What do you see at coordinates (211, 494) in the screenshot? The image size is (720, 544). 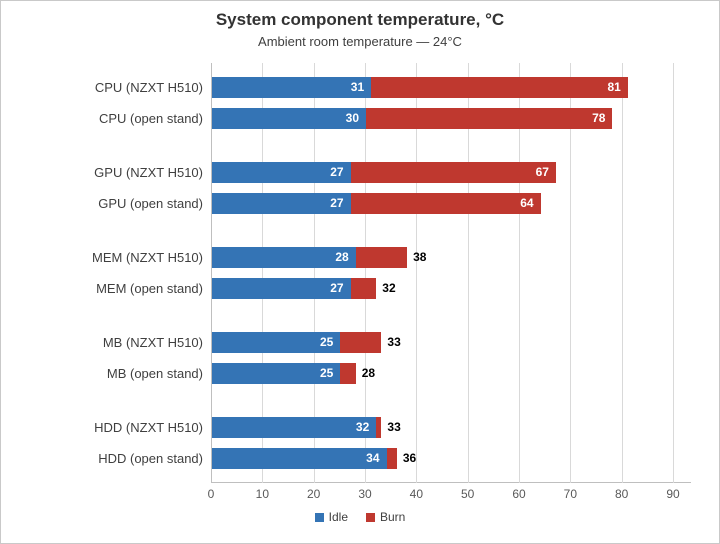 I see `x-tick-label: 0` at bounding box center [211, 494].